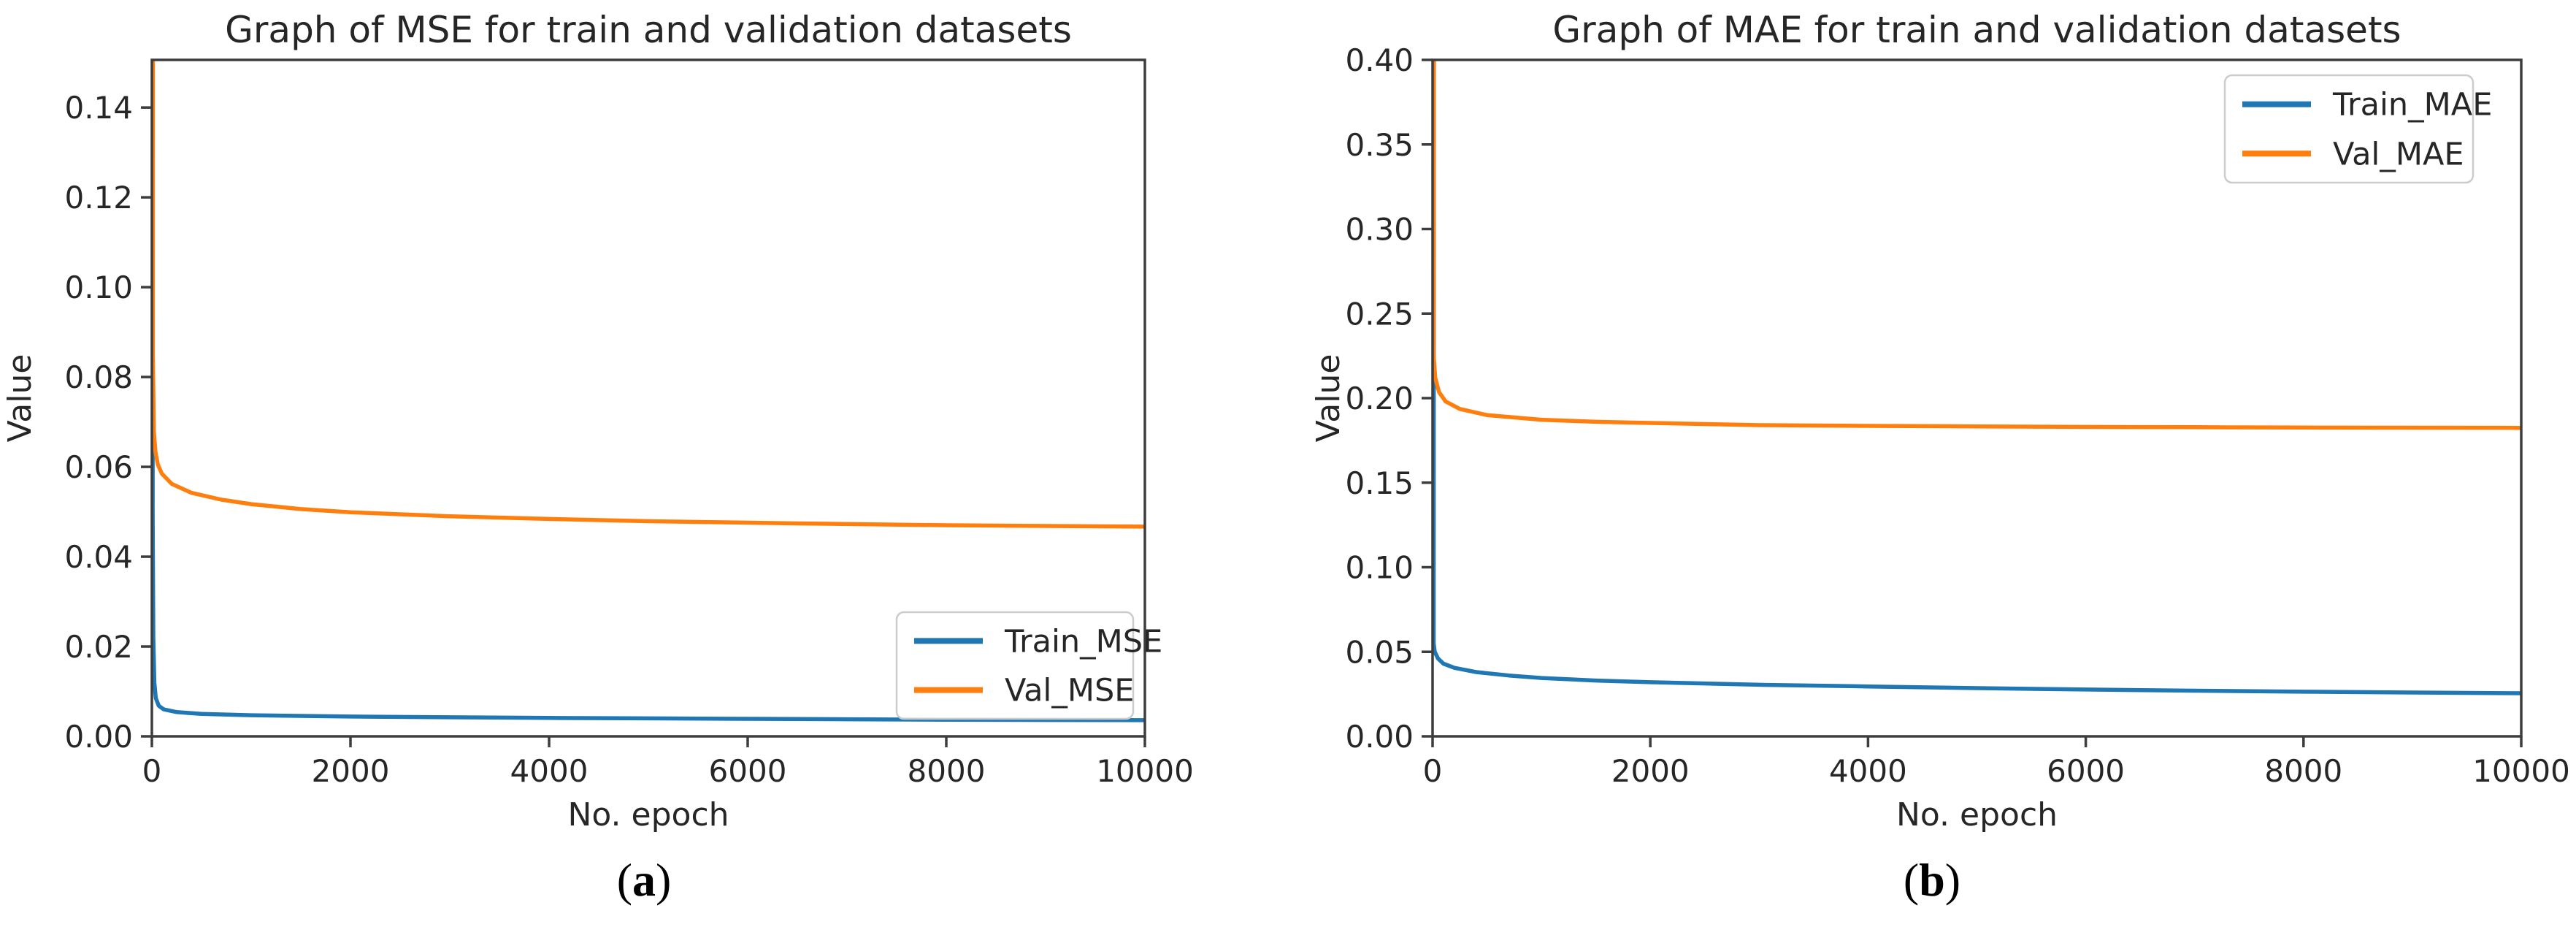 The width and height of the screenshot is (2576, 946). What do you see at coordinates (1379, 314) in the screenshot?
I see `y-tick-label: 0.25` at bounding box center [1379, 314].